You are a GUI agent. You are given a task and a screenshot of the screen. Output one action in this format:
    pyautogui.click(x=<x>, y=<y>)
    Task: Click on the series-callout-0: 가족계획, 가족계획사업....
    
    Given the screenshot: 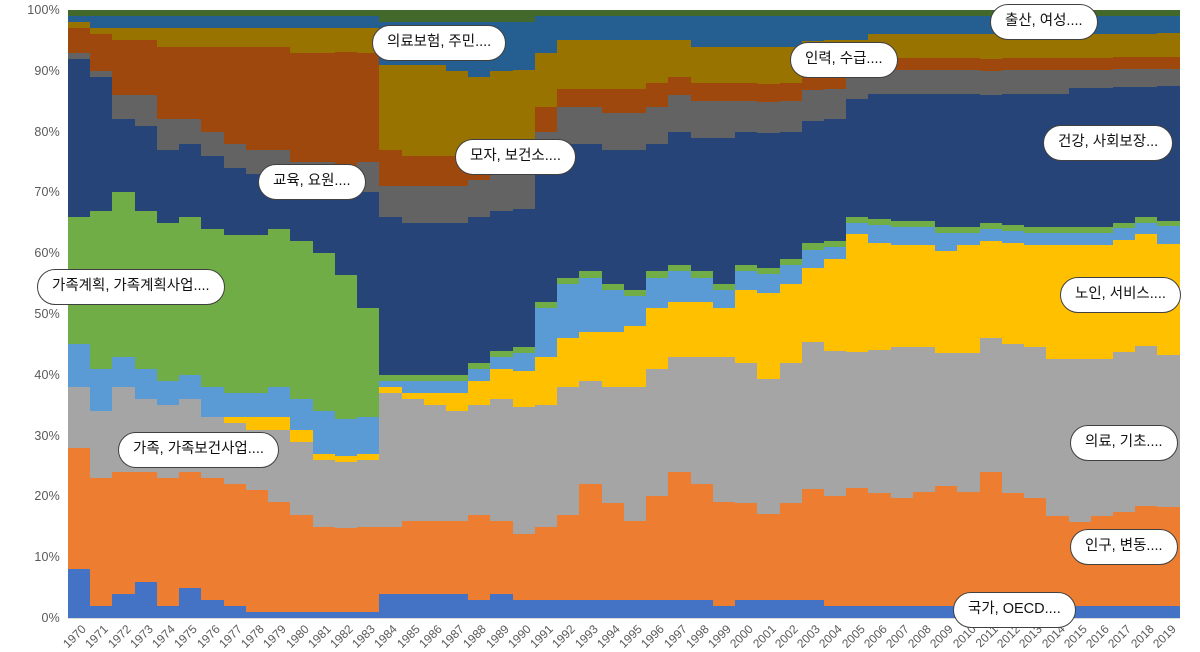 What is the action you would take?
    pyautogui.click(x=131, y=287)
    